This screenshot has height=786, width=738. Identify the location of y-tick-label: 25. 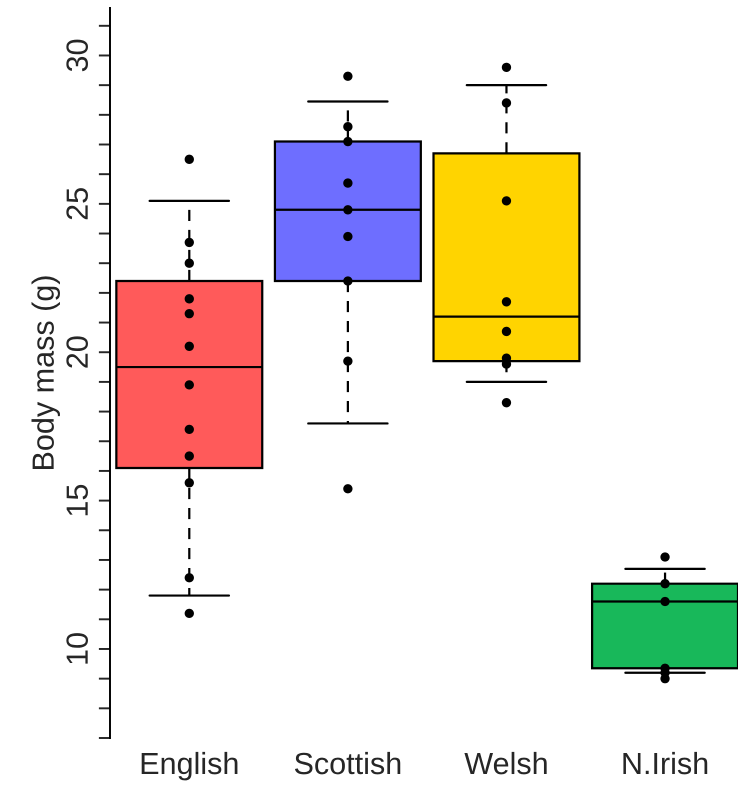
(77, 204).